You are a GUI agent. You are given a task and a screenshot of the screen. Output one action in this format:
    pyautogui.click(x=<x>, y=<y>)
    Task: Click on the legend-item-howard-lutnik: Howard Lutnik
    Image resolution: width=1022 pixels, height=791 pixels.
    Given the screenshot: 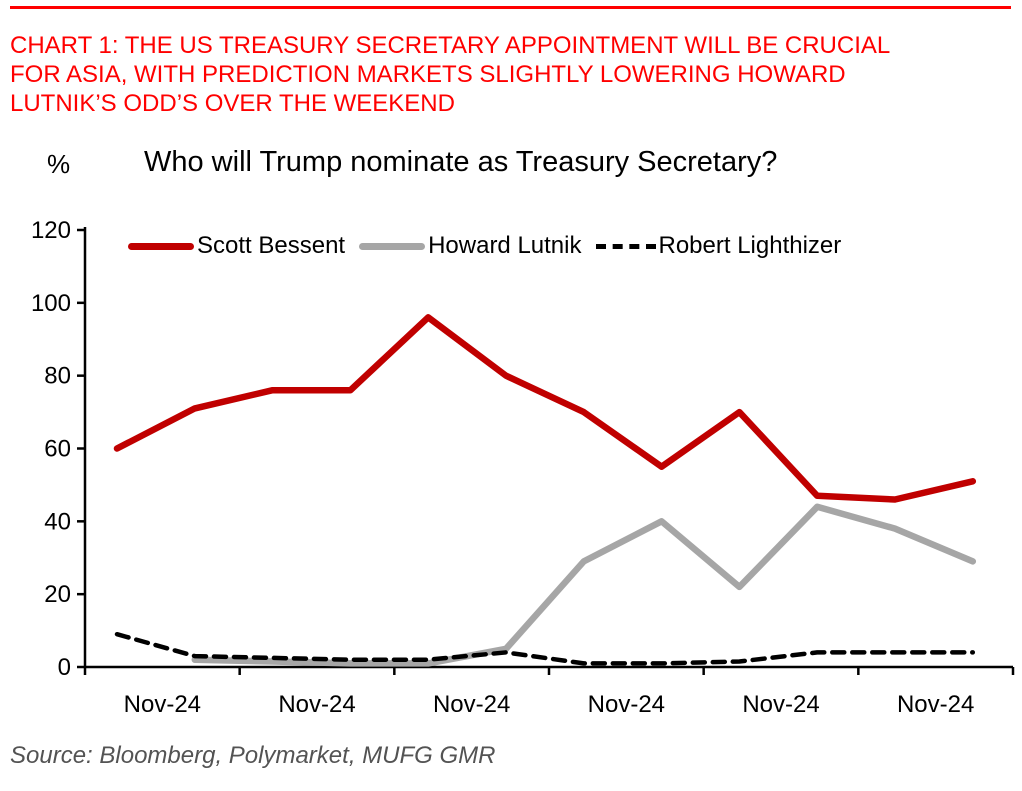 What is the action you would take?
    pyautogui.click(x=470, y=246)
    